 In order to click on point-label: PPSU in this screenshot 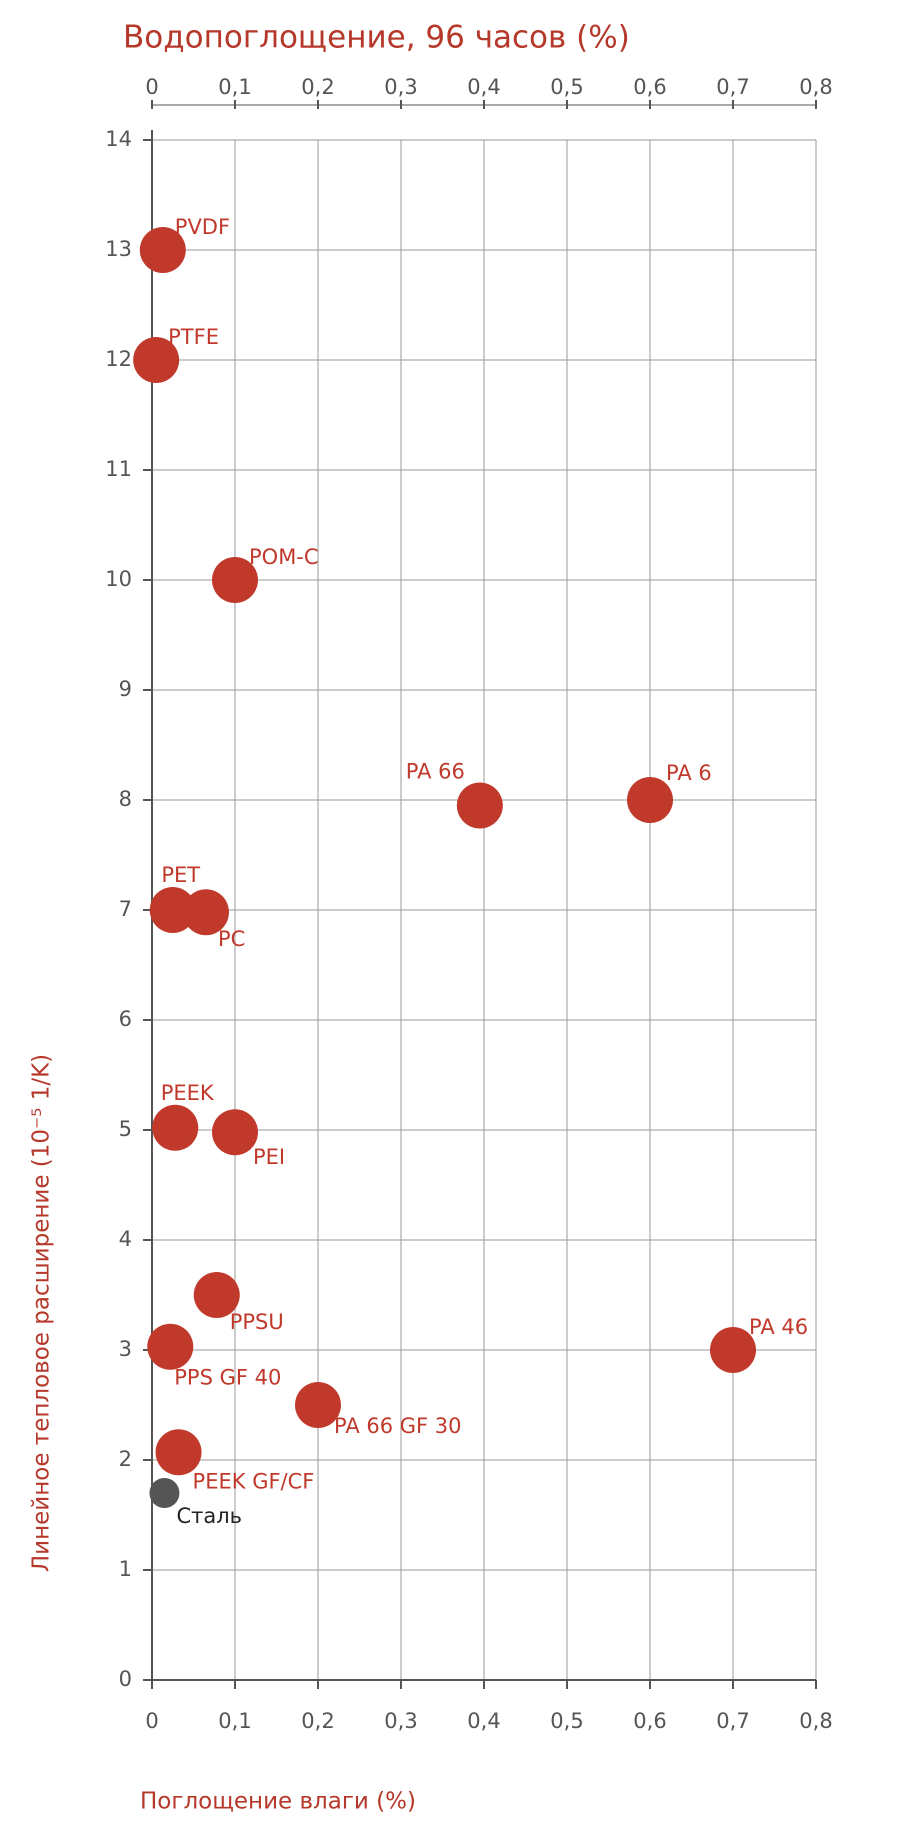, I will do `click(257, 1322)`.